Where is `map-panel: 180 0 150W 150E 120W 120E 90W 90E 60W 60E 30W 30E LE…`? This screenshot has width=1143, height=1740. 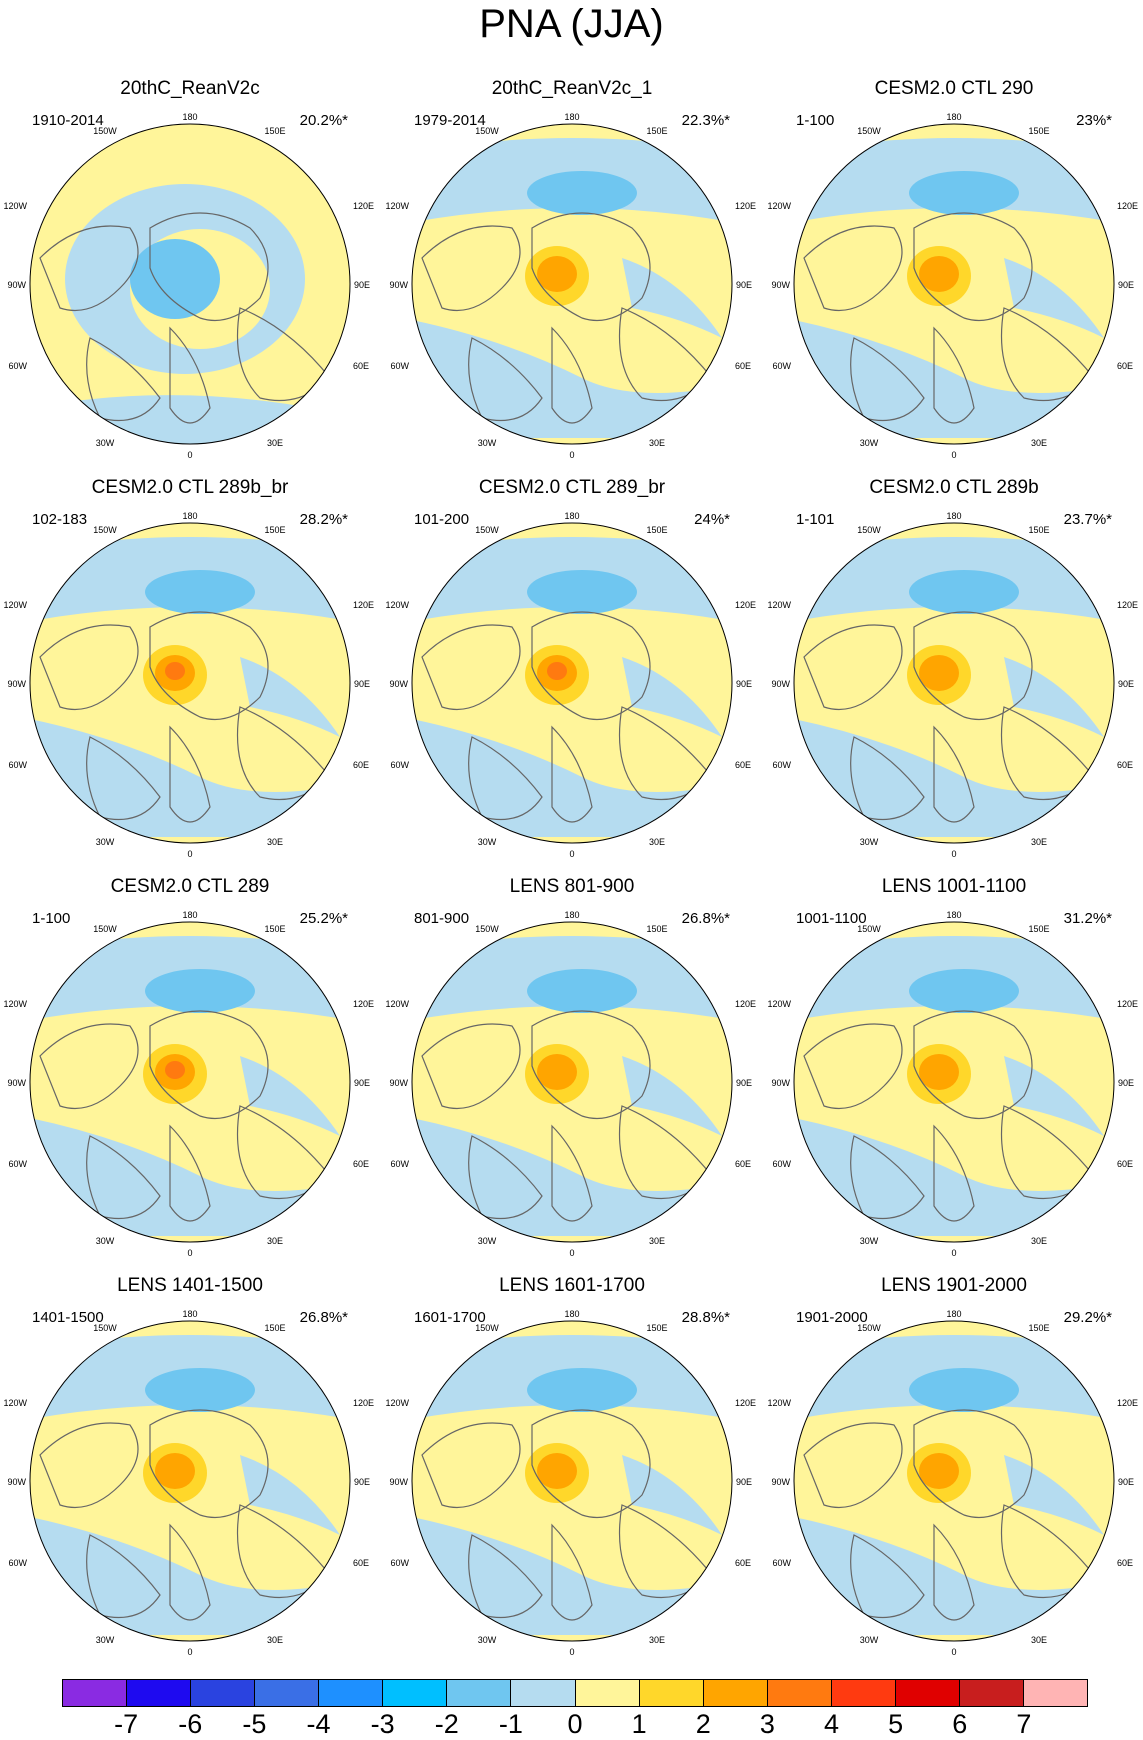
map-panel: 180 0 150W 150E 120W 120E 90W 90E 60W 60E 30W 30E LE… is located at coordinates (572, 1472).